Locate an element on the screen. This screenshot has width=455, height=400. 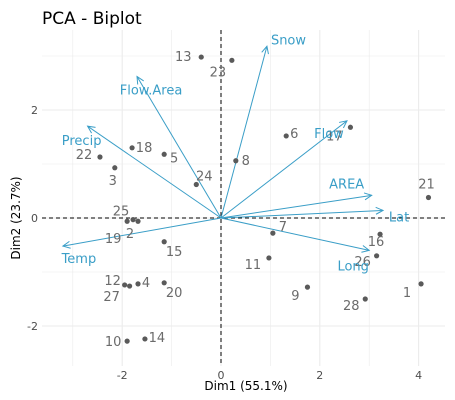
variable-label-temp: Temp is located at coordinates (79, 259).